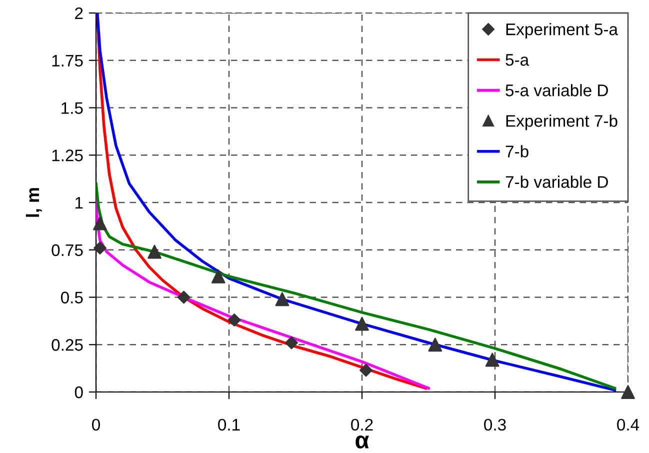 This screenshot has width=649, height=453. What do you see at coordinates (79, 13) in the screenshot?
I see `y-tick-label: 2` at bounding box center [79, 13].